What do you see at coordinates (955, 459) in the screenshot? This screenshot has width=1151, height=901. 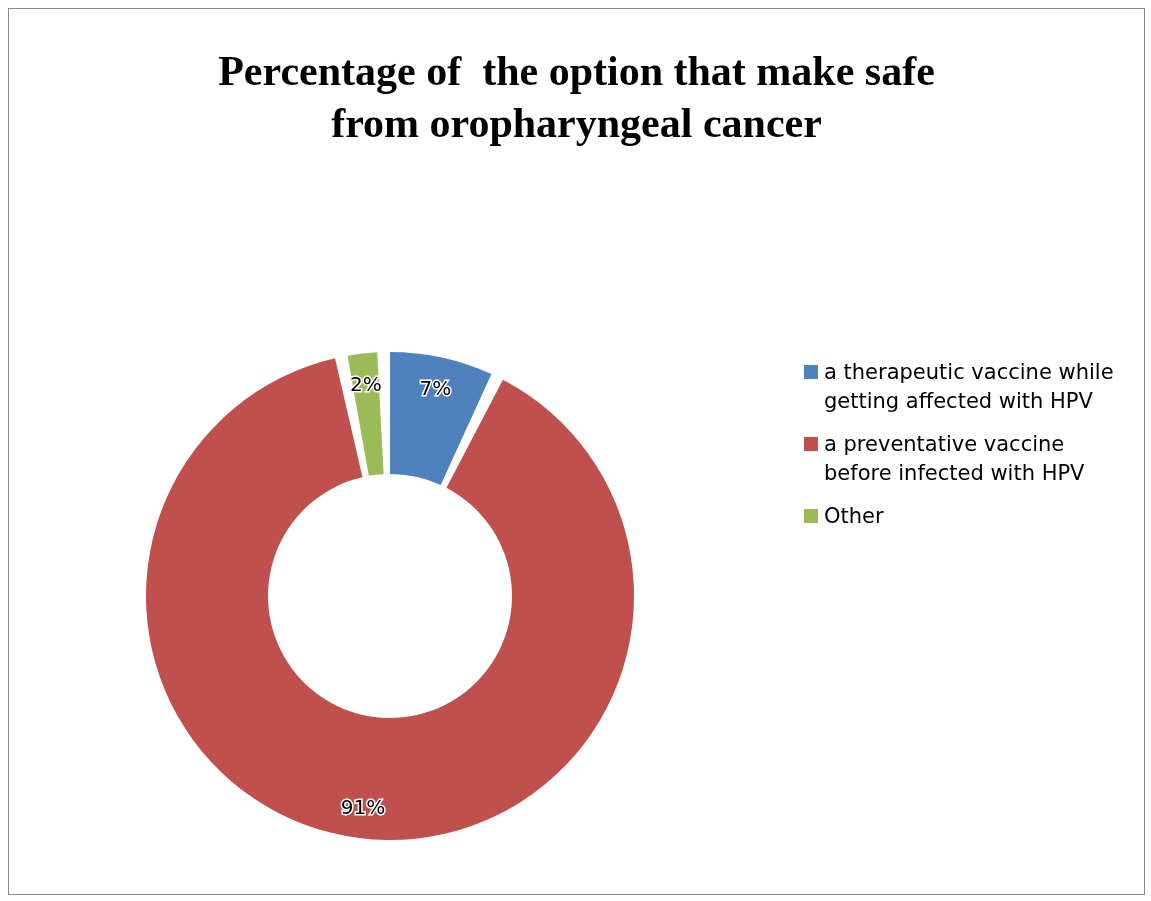 I see `legend-label: a preventative vaccine before infected with HPV` at bounding box center [955, 459].